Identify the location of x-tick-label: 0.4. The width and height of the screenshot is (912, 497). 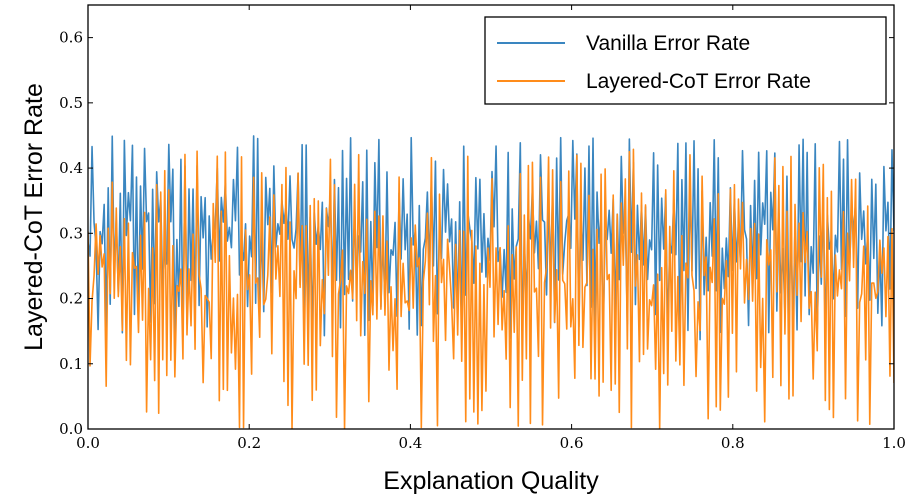
(410, 443).